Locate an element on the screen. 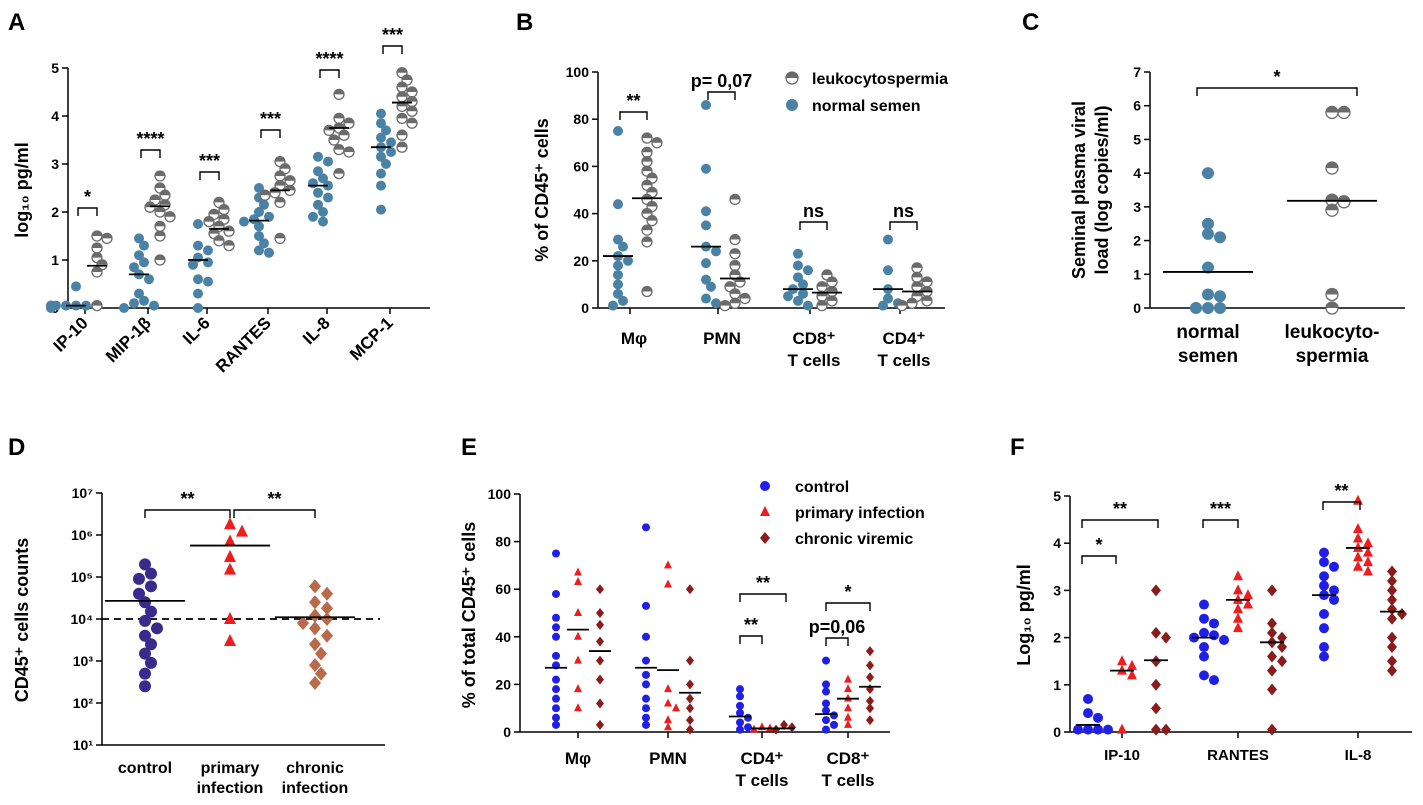 This screenshot has width=1423, height=805. x-tick-label: semen is located at coordinates (1208, 356).